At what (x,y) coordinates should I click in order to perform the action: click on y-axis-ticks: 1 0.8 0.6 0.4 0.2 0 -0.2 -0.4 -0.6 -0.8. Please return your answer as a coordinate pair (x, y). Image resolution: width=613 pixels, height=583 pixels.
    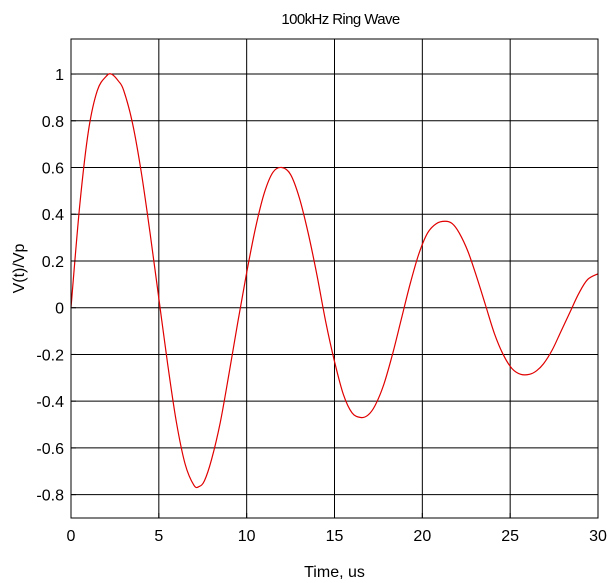
    Looking at the image, I should click on (56, 286).